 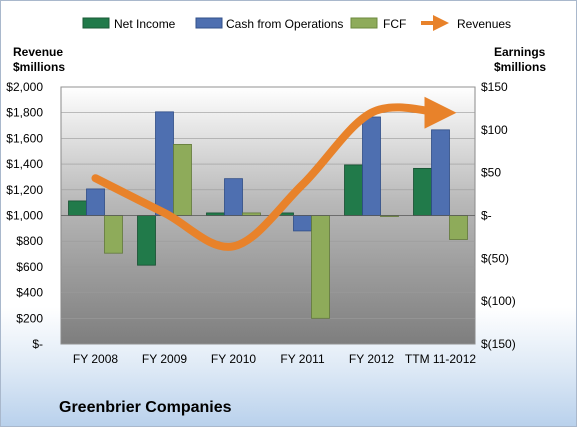 What do you see at coordinates (164, 359) in the screenshot?
I see `category-label: FY 2009` at bounding box center [164, 359].